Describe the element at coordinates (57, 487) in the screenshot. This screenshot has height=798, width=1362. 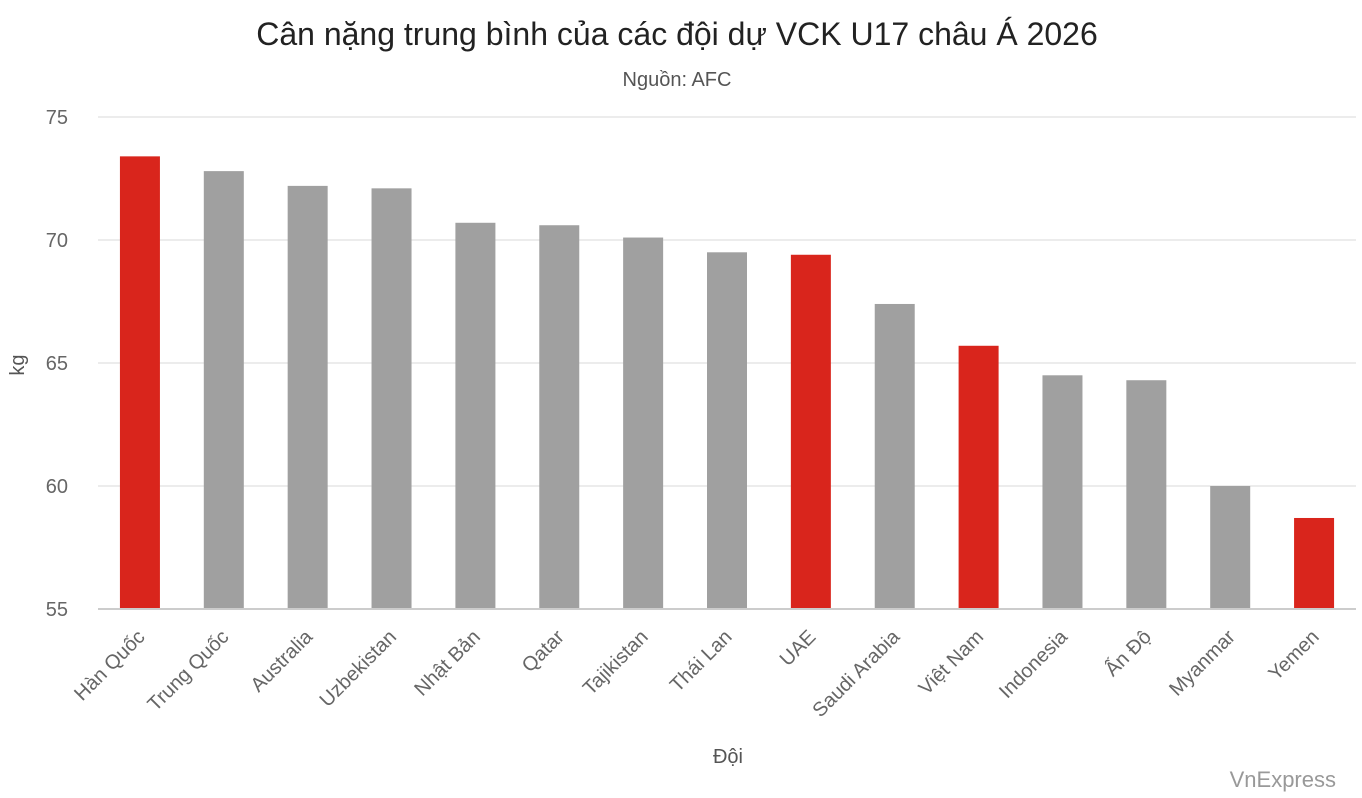
I see `y-tick-label: 60` at that location.